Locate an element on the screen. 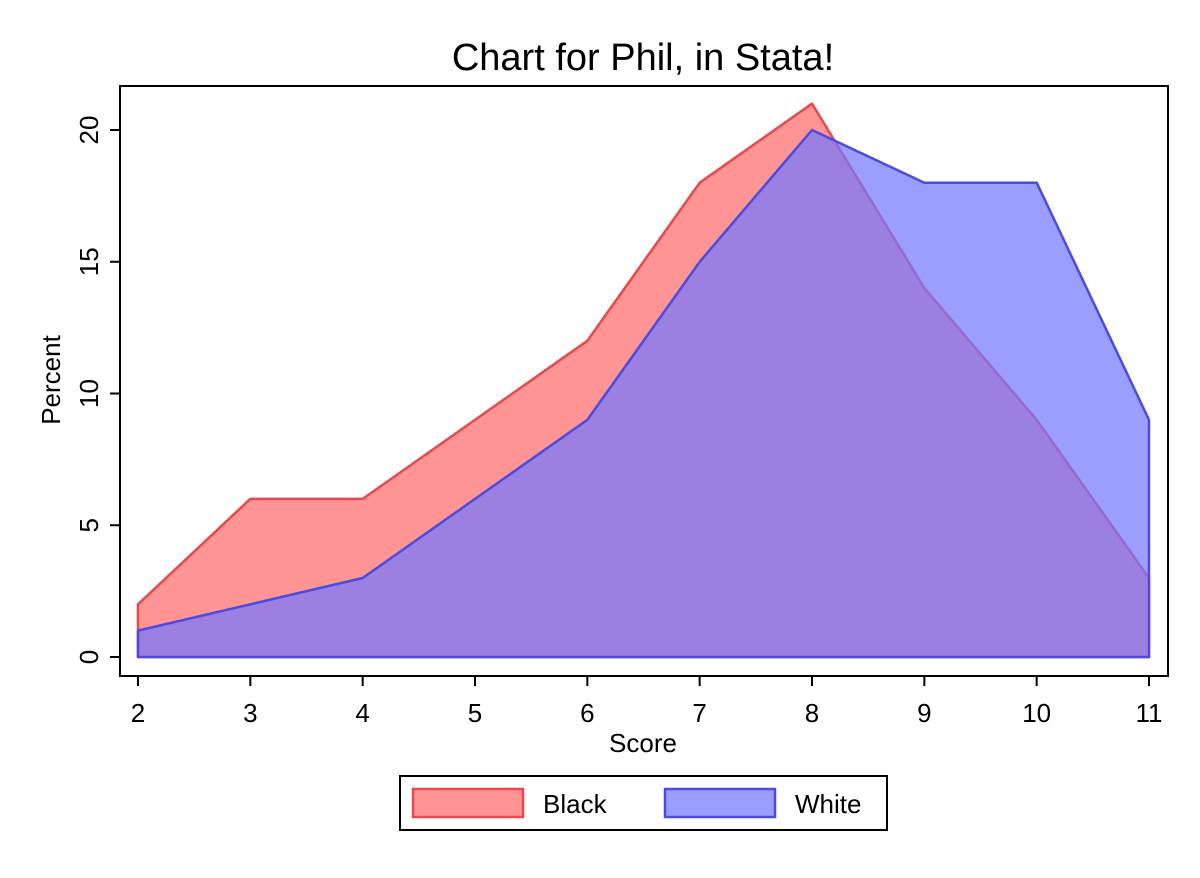 This screenshot has height=878, width=1200. legend-swatch-black is located at coordinates (468, 803).